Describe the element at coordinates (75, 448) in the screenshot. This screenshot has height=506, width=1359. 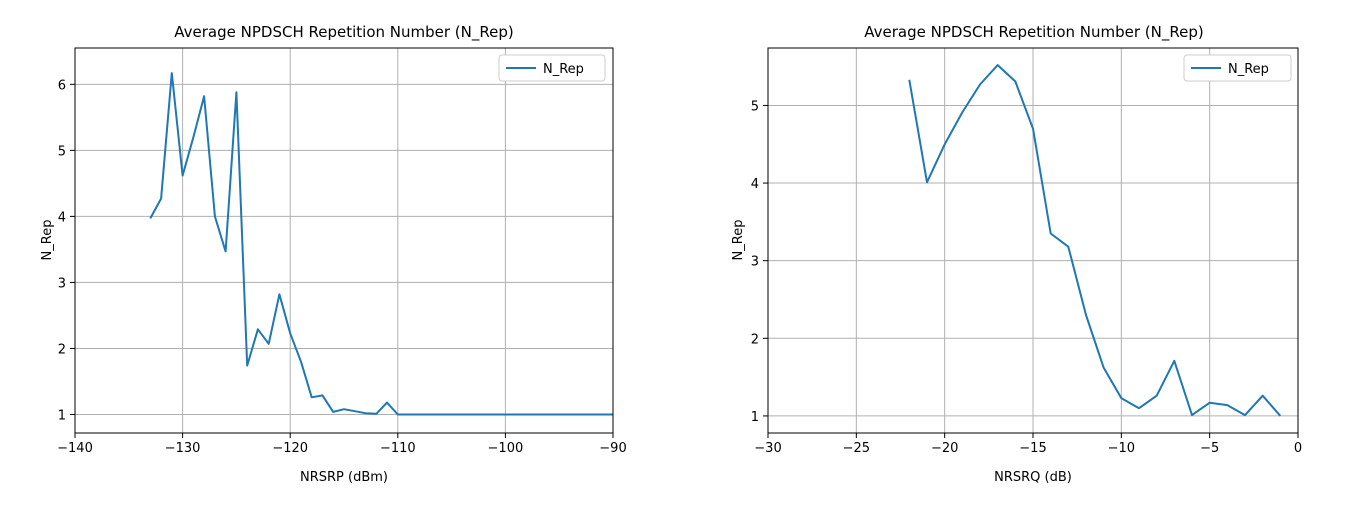
I see `x-tick-label: −140` at that location.